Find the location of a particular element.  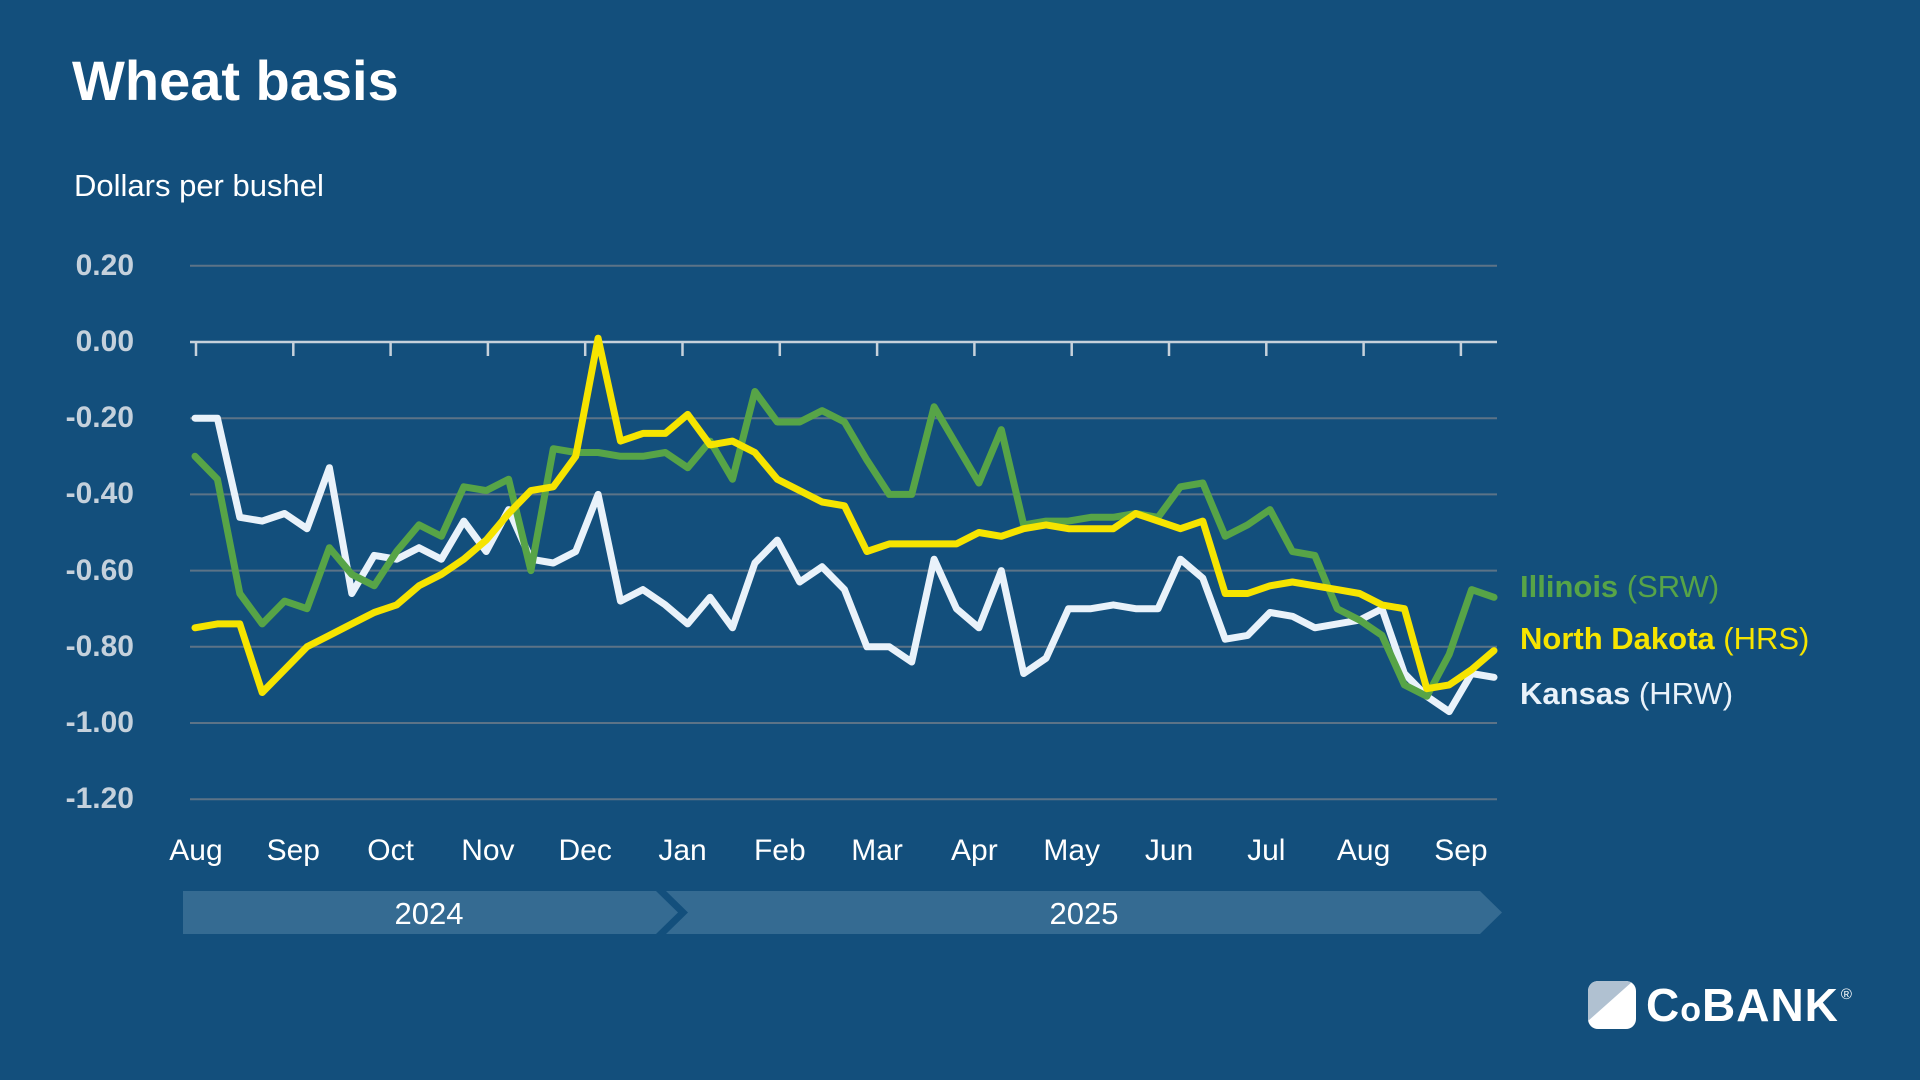

legend-name-north-dakota: North Dakota is located at coordinates (1617, 638).